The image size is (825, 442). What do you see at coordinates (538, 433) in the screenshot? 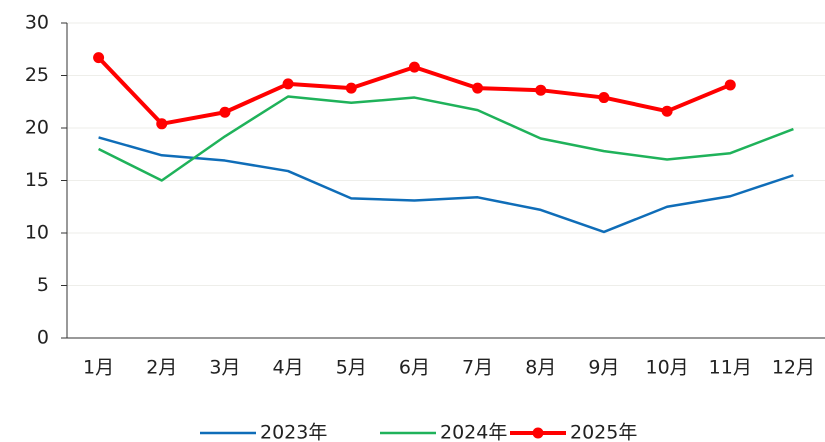
I see `legend-marker` at bounding box center [538, 433].